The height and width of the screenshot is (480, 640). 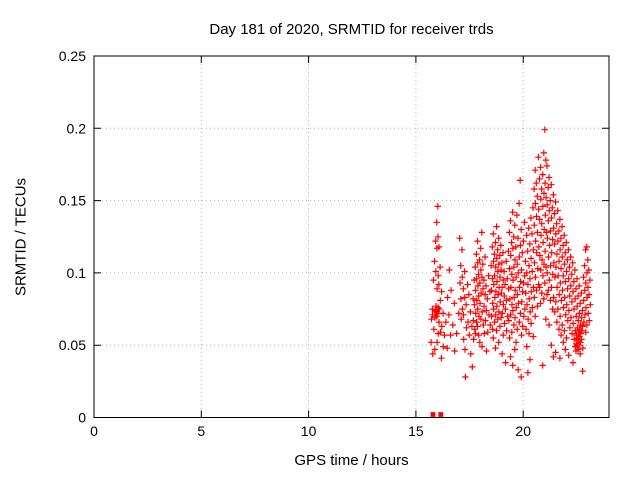 I want to click on y-tick-label: 0.05, so click(x=72, y=345).